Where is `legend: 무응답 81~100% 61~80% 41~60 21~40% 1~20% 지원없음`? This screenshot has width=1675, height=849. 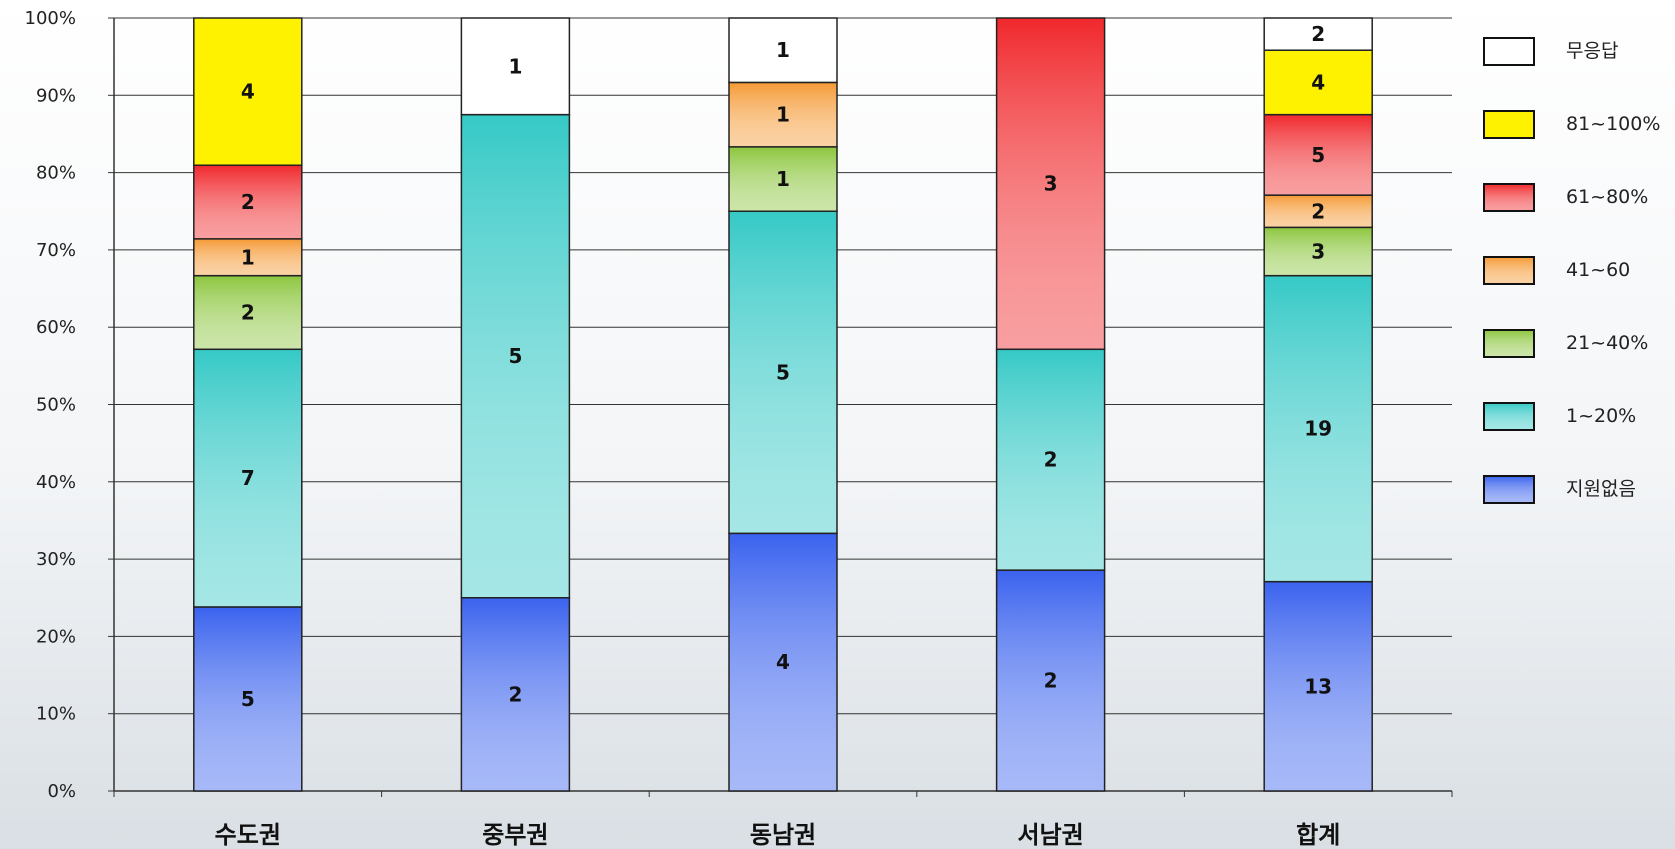
legend: 무응답 81~100% 61~80% 41~60 21~40% 1~20% 지원없음 is located at coordinates (1571, 270).